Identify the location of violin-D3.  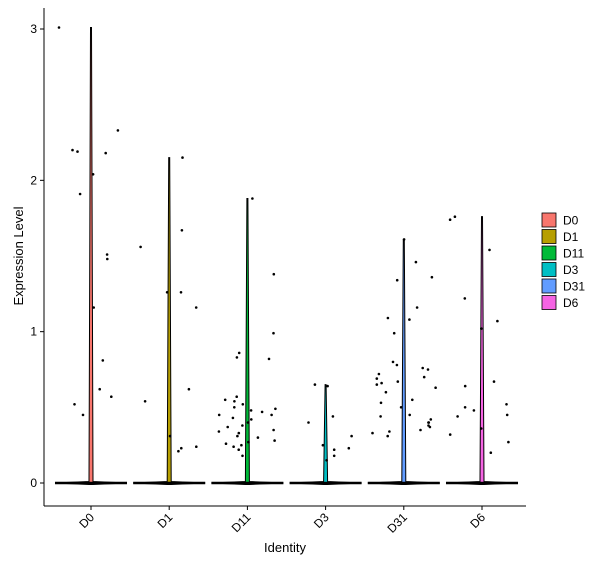
(325, 434).